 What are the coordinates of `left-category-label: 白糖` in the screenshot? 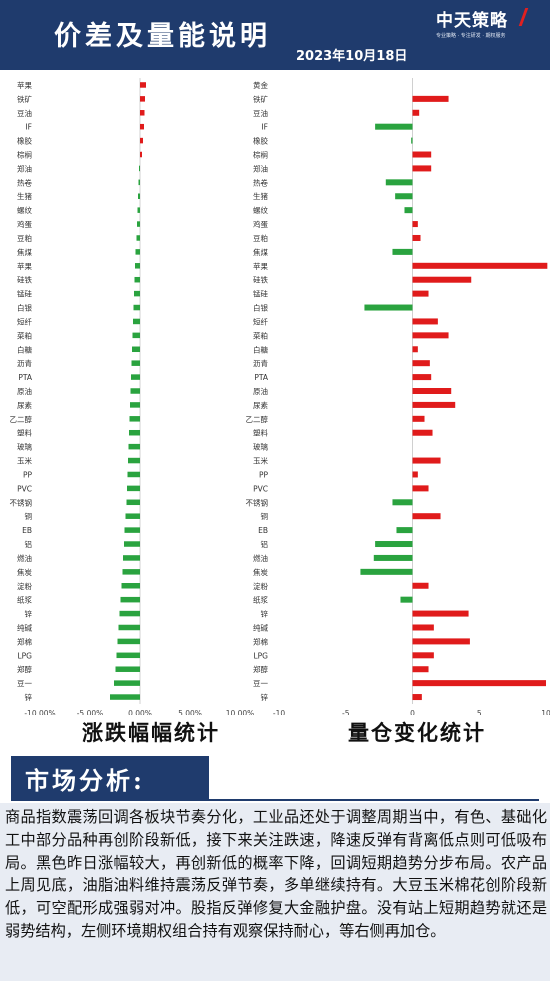 It's located at (24, 349).